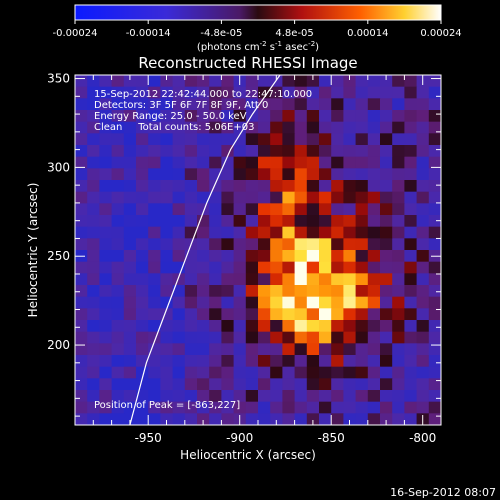  What do you see at coordinates (258, 46) in the screenshot?
I see `colorbar-unit: (photons cm-2 s-1 asec-2)` at bounding box center [258, 46].